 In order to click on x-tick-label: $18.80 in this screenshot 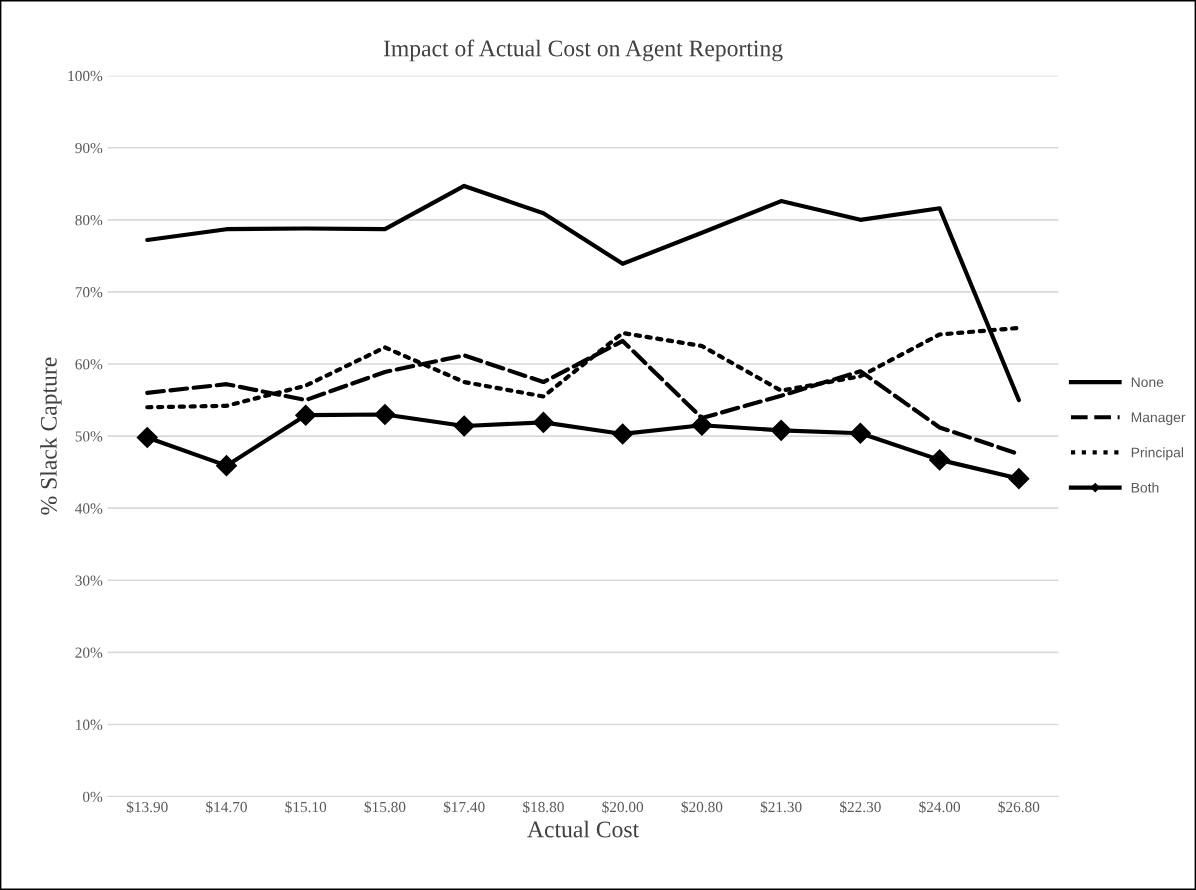, I will do `click(543, 807)`.